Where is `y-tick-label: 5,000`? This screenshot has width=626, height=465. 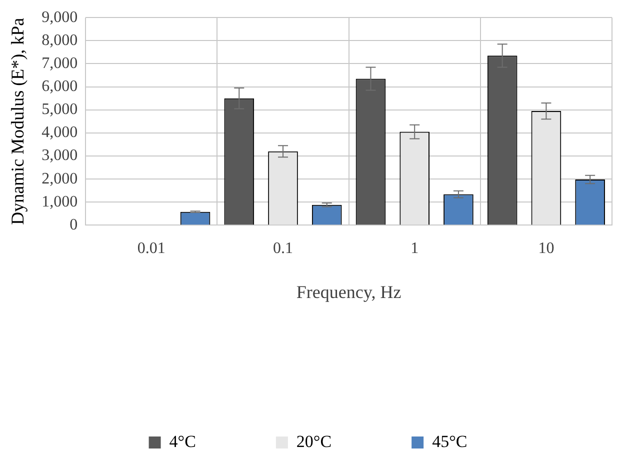
y-tick-label: 5,000 is located at coordinates (60, 109).